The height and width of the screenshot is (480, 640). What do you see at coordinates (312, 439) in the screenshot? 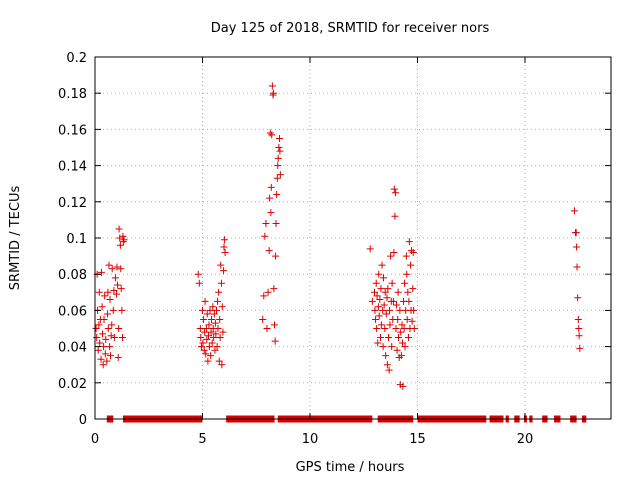
I see `x-tick-labels: 0 5 10 15 20` at bounding box center [312, 439].